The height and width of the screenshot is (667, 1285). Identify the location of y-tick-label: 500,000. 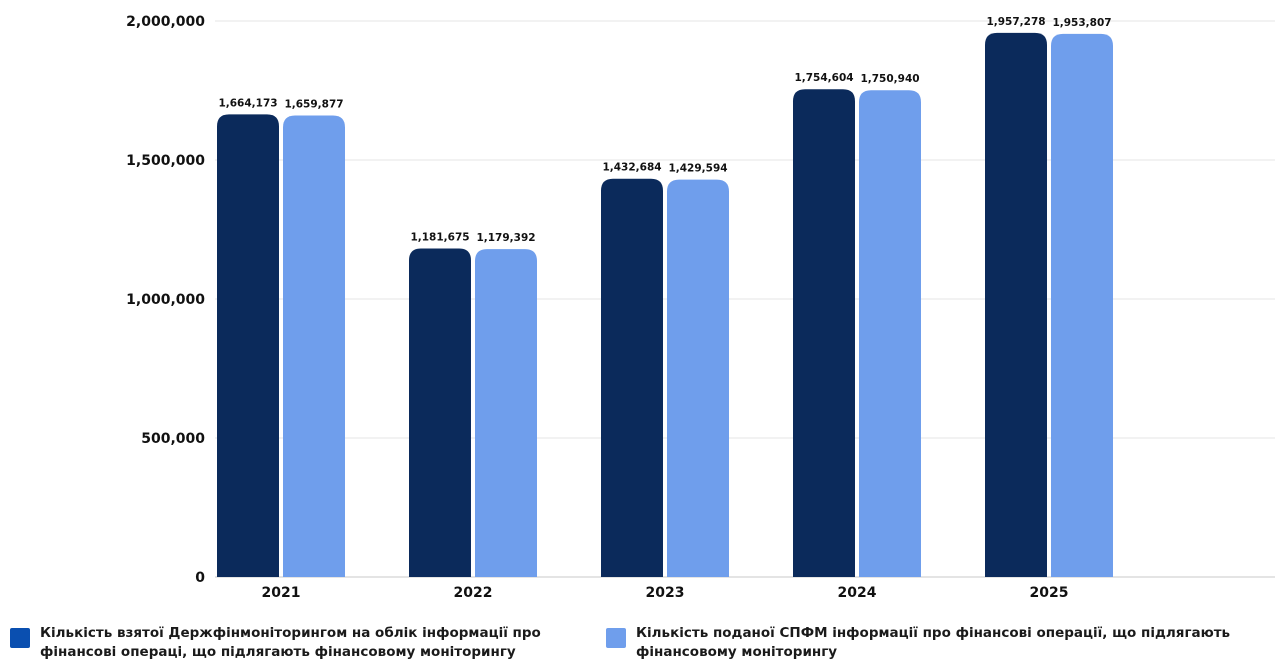
(173, 439).